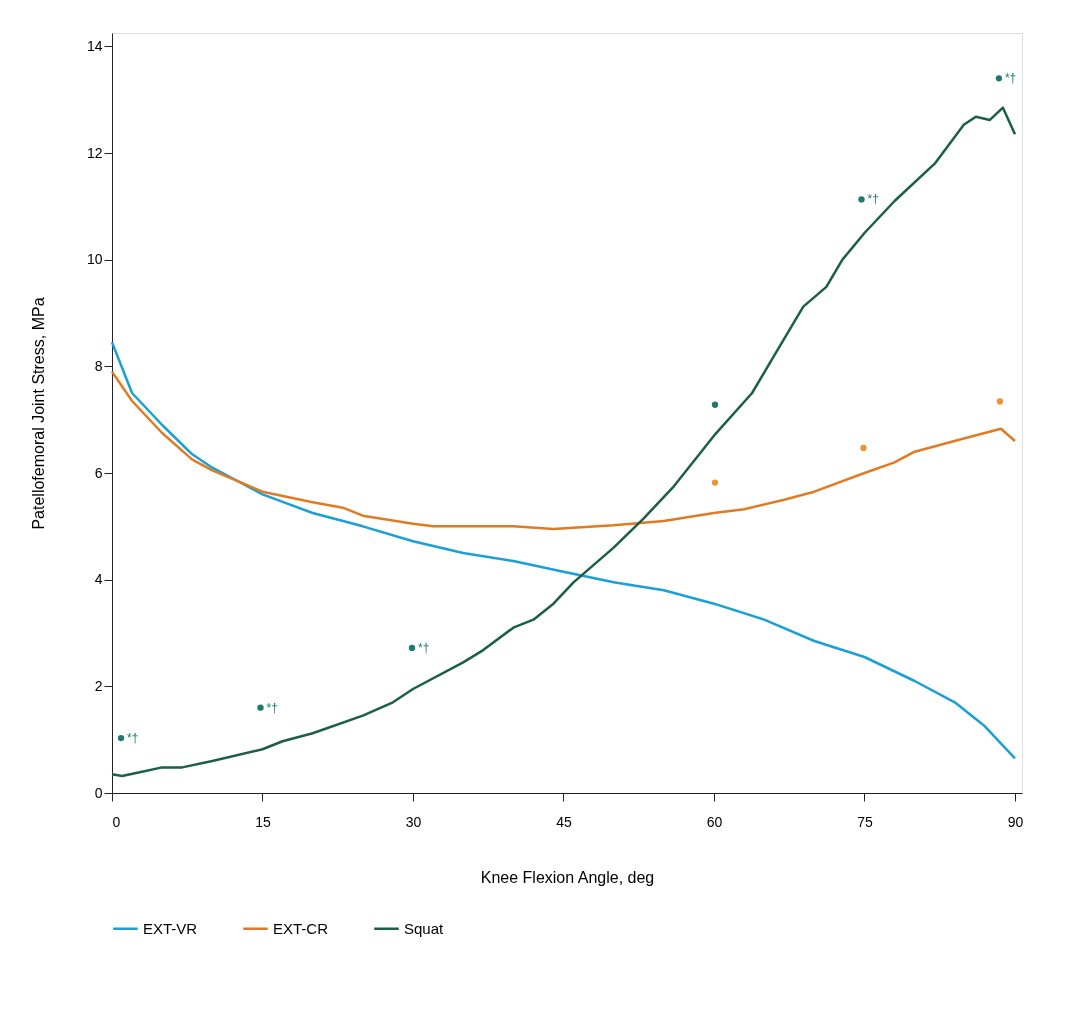 The width and height of the screenshot is (1076, 1009). I want to click on y-tick-label: 8, so click(98, 365).